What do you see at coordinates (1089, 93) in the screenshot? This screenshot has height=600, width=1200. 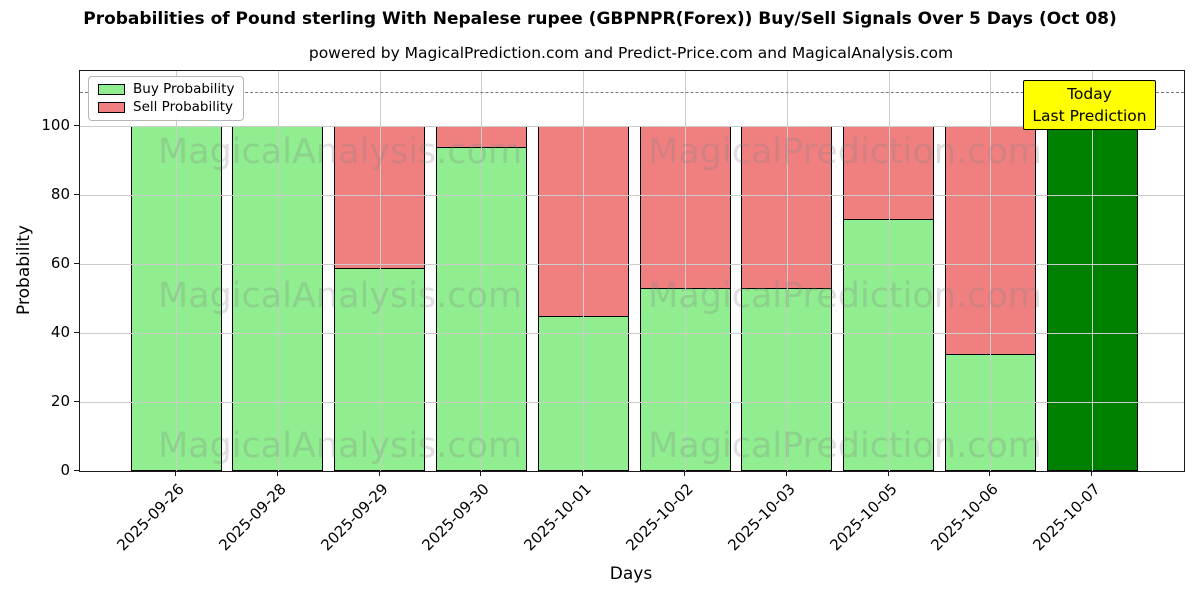 I see `annotation-line-1: Today` at bounding box center [1089, 93].